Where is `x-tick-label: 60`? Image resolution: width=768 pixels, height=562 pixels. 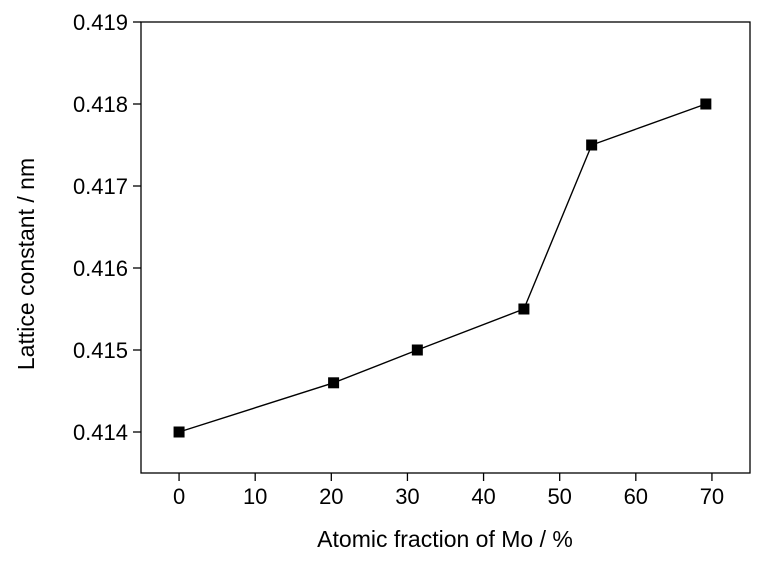
x-tick-label: 60 is located at coordinates (636, 496).